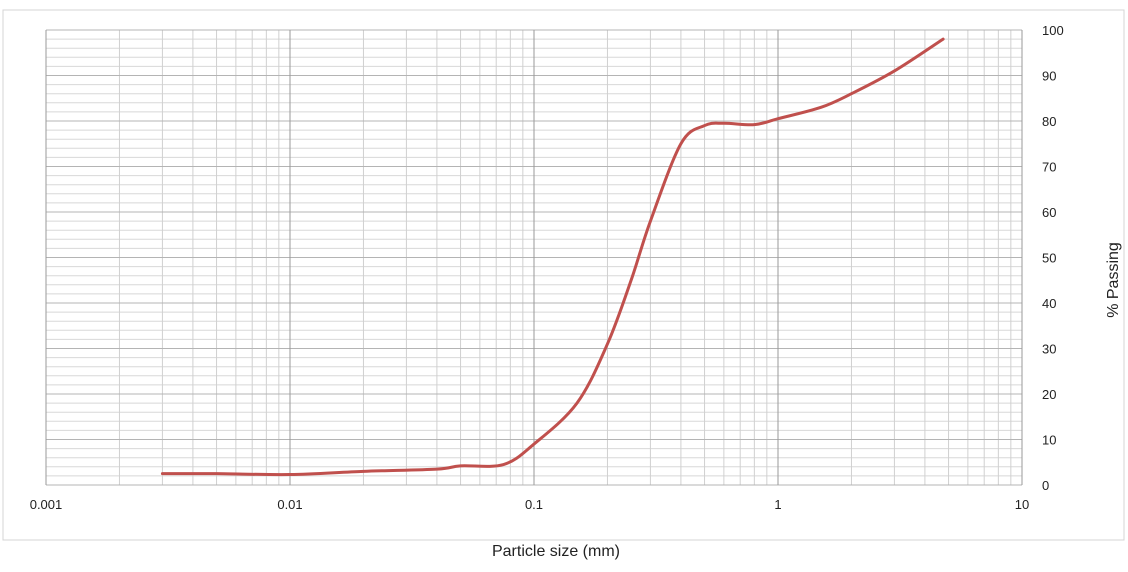 This screenshot has width=1128, height=572. What do you see at coordinates (289, 504) in the screenshot?
I see `x-tick-label: 0.01` at bounding box center [289, 504].